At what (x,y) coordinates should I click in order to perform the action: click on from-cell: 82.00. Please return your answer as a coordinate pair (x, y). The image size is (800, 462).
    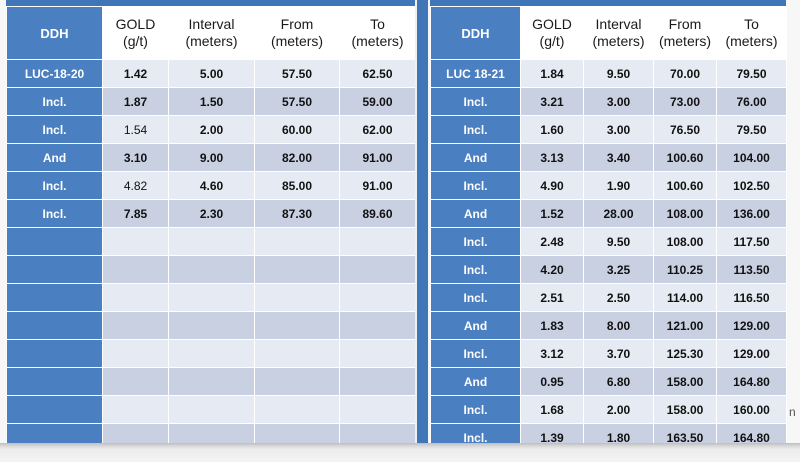
    Looking at the image, I should click on (297, 157).